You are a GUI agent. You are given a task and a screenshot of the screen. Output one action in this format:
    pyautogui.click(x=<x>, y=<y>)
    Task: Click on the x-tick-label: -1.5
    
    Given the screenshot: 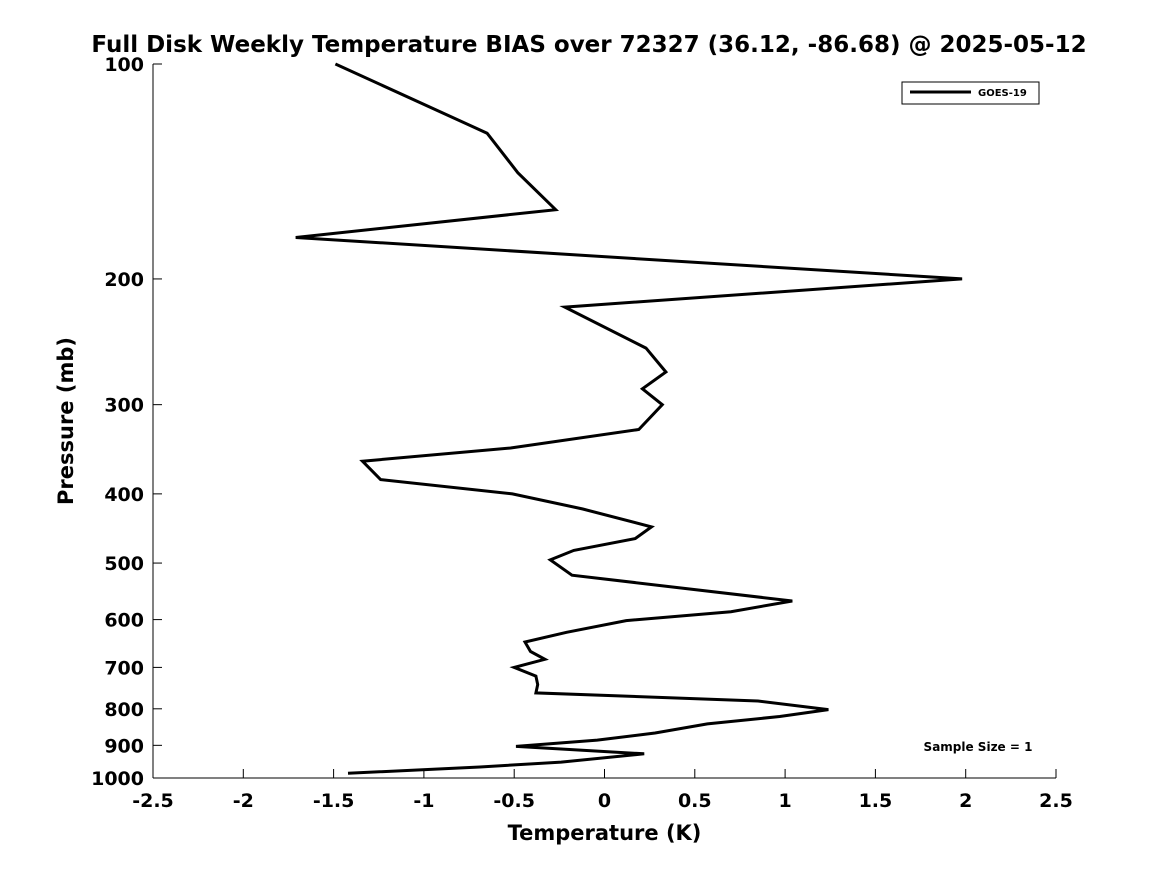 What is the action you would take?
    pyautogui.click(x=334, y=801)
    